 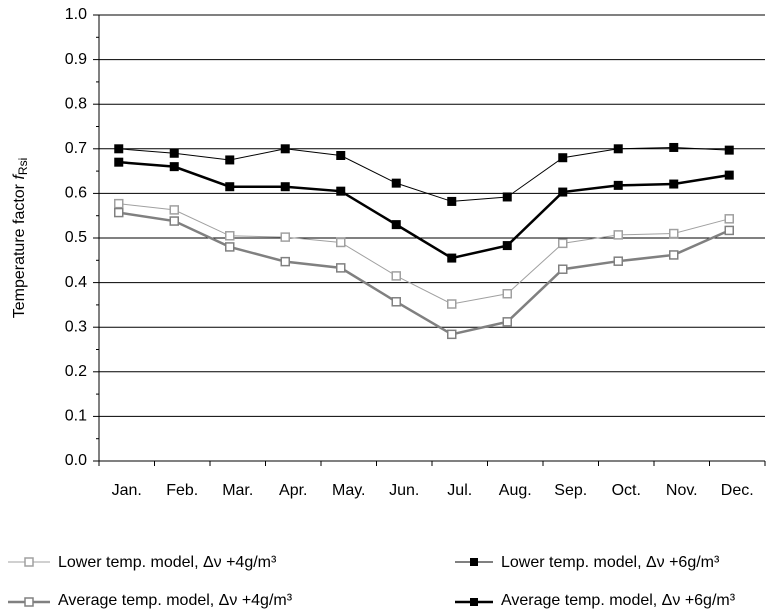 I want to click on legend-label: Lower temp. model, Δν +4g/m³, so click(x=167, y=562).